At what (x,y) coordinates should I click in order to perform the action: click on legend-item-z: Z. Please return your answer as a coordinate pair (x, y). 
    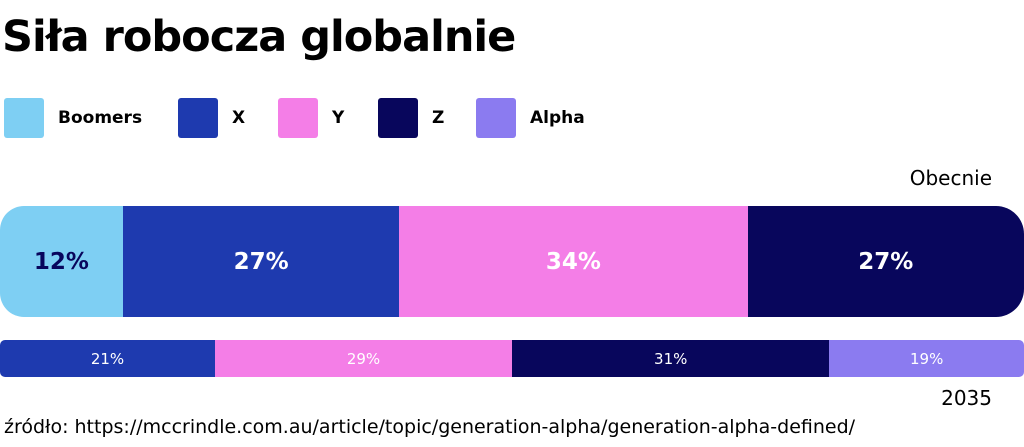
    Looking at the image, I should click on (411, 118).